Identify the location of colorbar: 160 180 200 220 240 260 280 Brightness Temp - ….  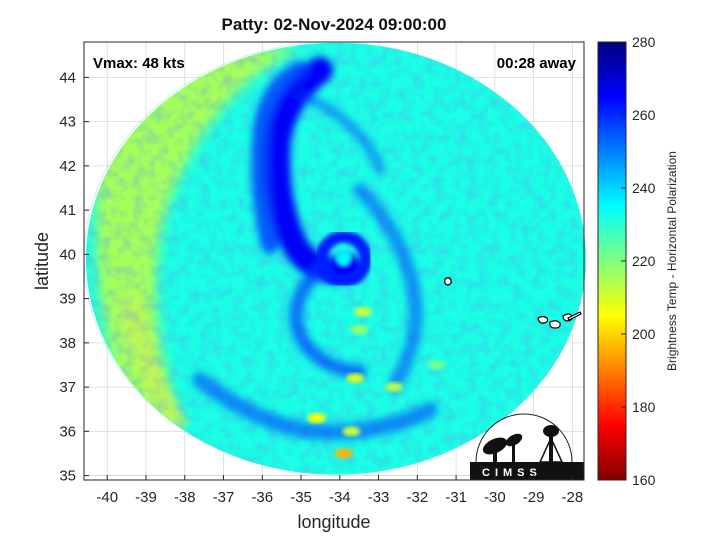
(638, 261).